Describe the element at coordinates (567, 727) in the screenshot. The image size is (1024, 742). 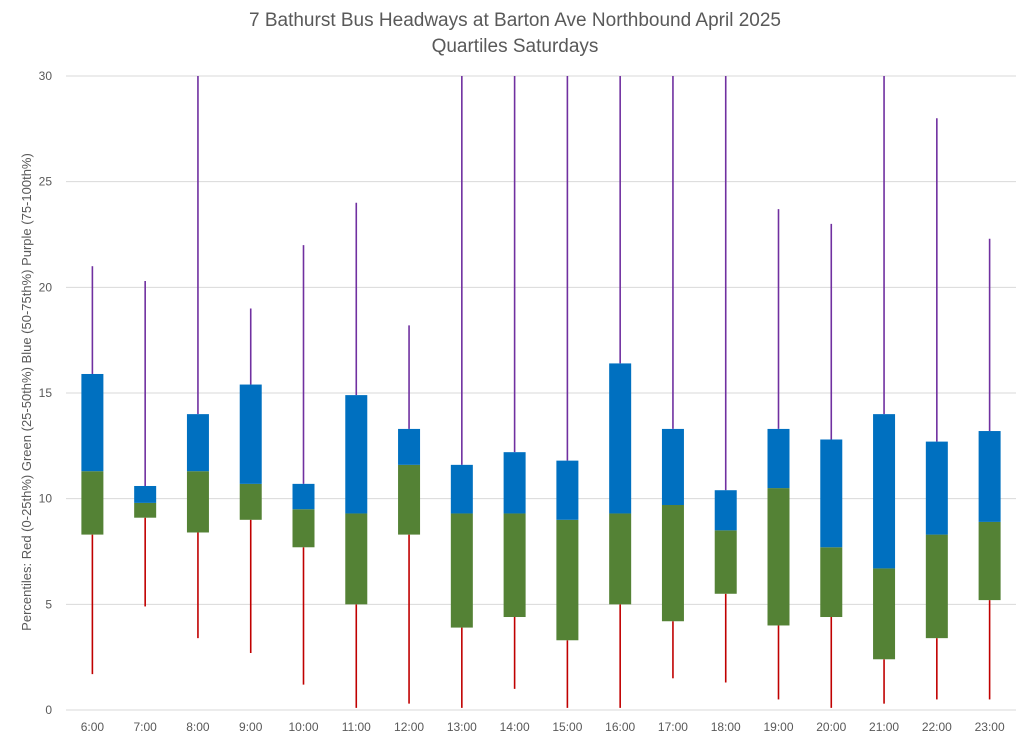
I see `x-tick-label: 15:00` at that location.